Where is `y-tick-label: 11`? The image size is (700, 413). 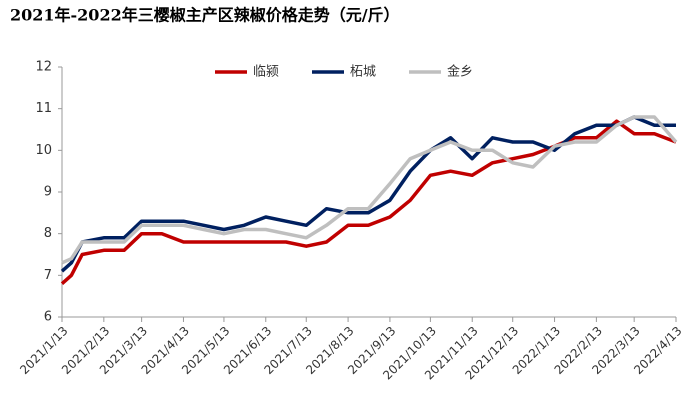
y-tick-label: 11 is located at coordinates (43, 108).